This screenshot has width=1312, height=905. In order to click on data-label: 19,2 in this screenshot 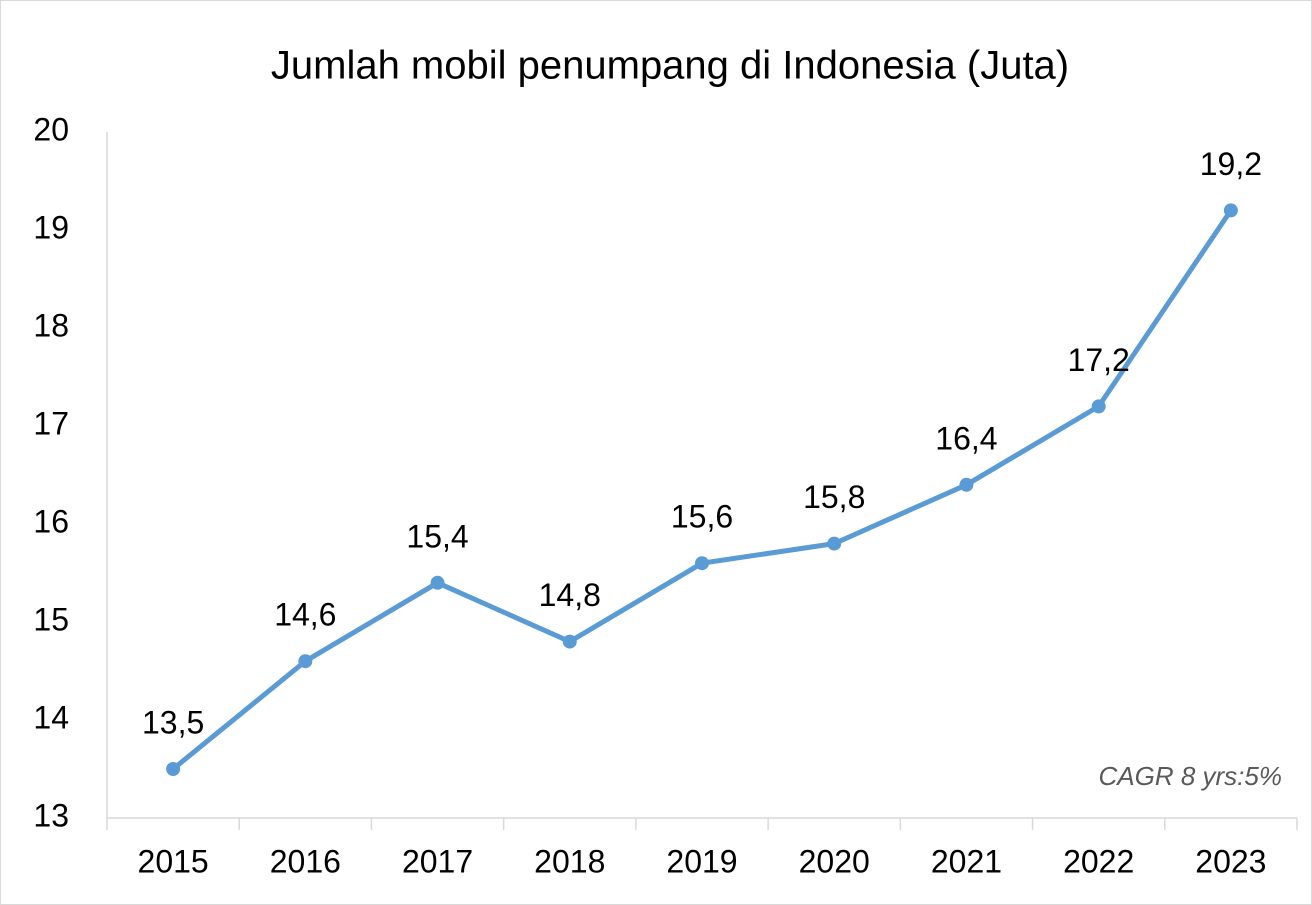, I will do `click(1231, 164)`.